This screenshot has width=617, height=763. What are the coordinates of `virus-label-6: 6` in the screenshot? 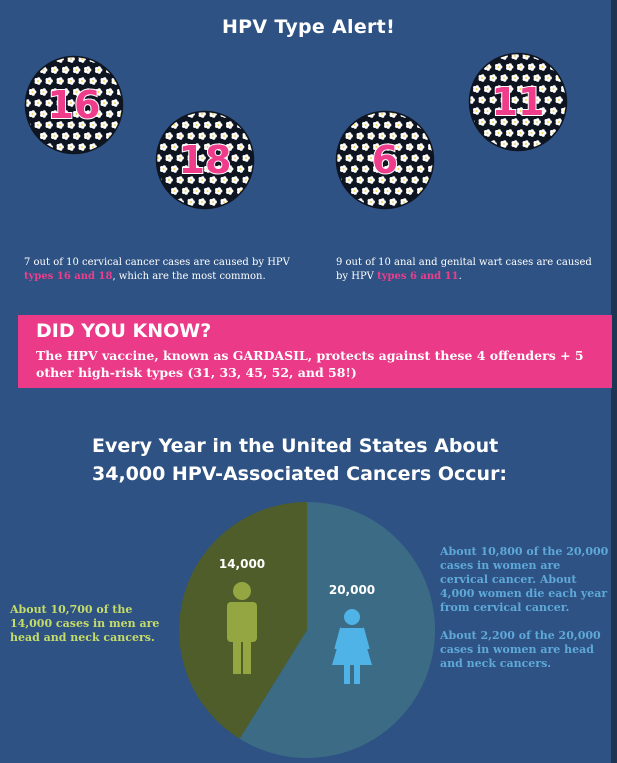 It's located at (385, 160).